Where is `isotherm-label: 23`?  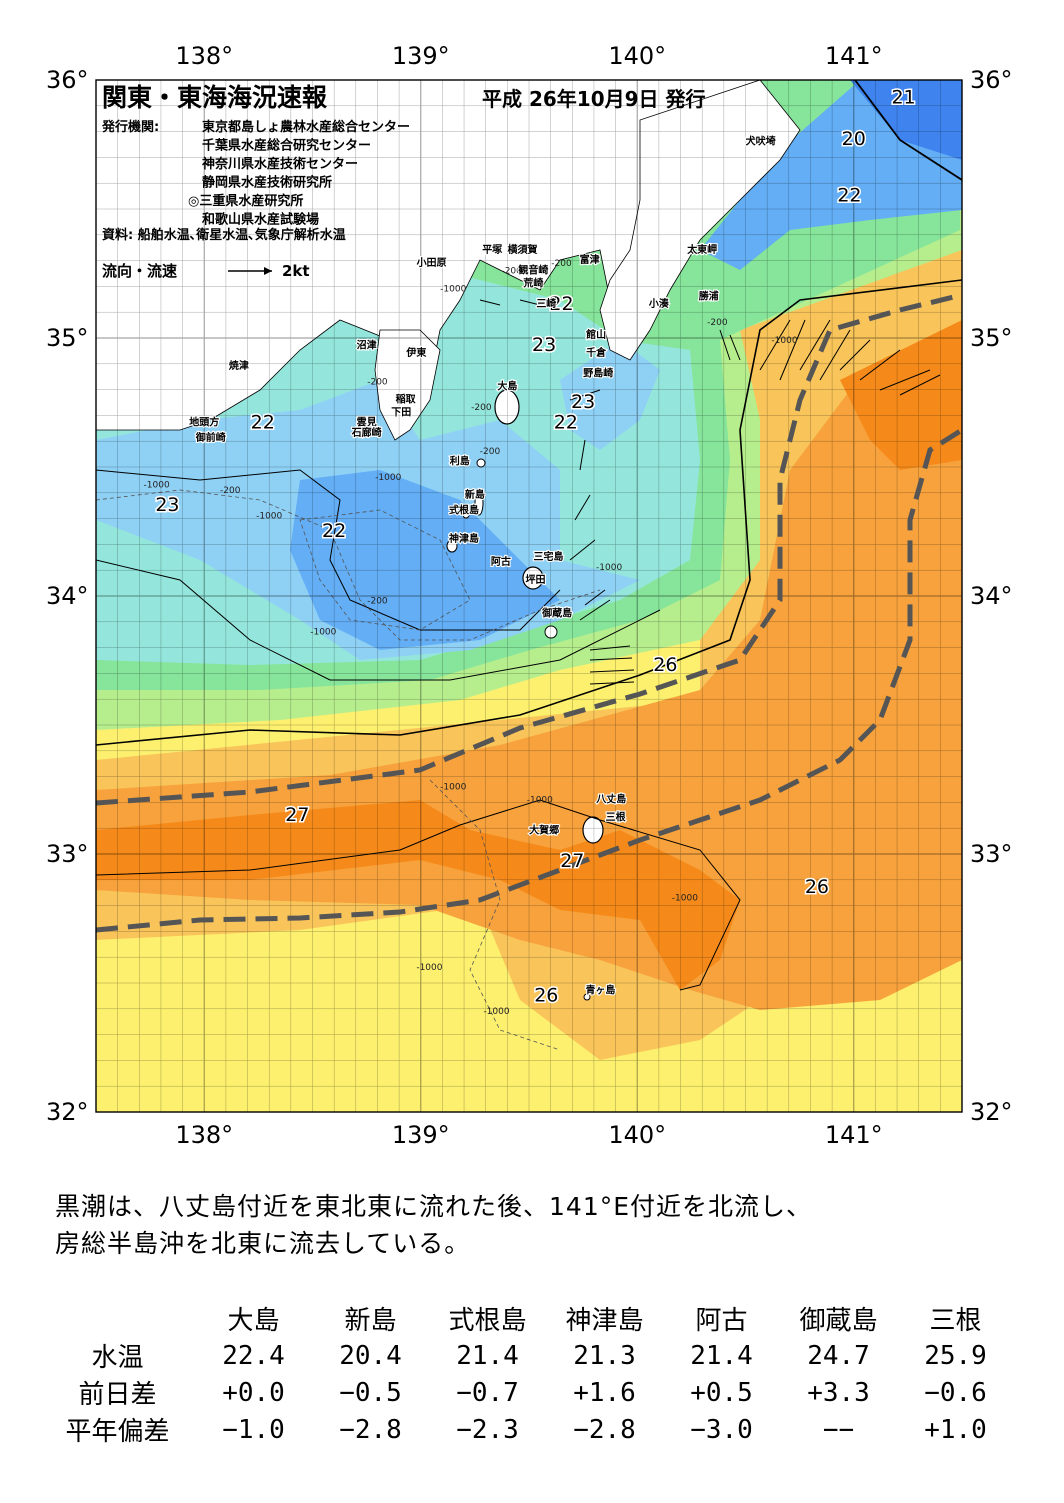 isotherm-label: 23 is located at coordinates (583, 402).